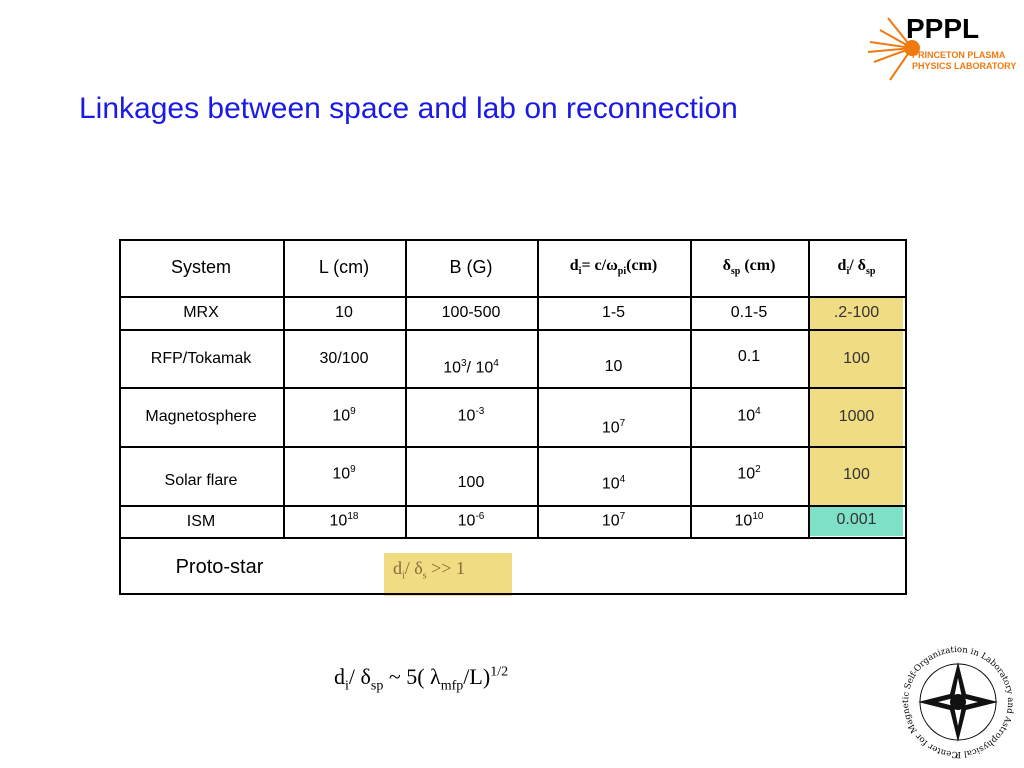 The height and width of the screenshot is (768, 1024). What do you see at coordinates (471, 267) in the screenshot?
I see `table-cell: B (G)` at bounding box center [471, 267].